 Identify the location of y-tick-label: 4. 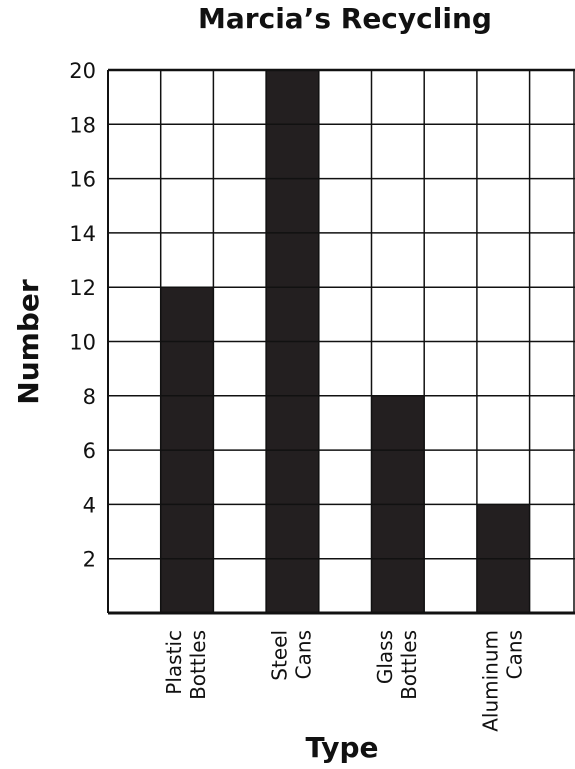
(89, 505).